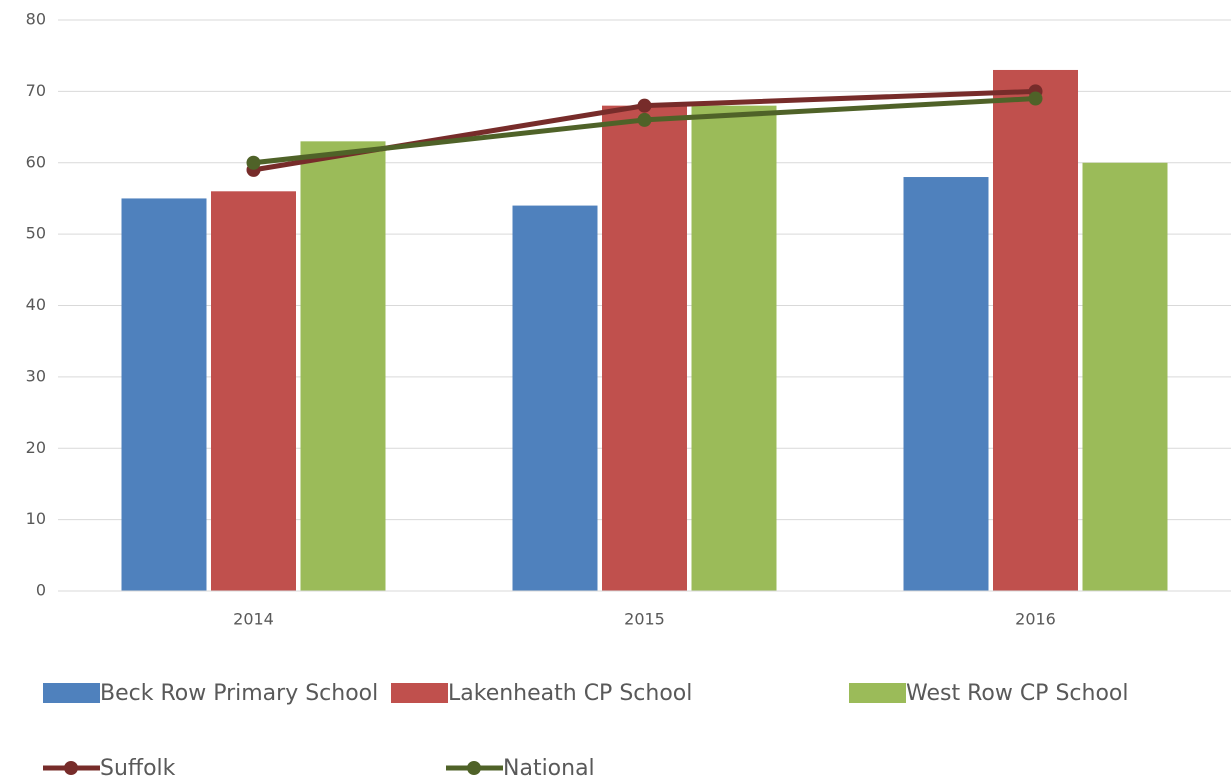 The height and width of the screenshot is (783, 1231). Describe the element at coordinates (36, 161) in the screenshot. I see `y-tick-label: 60` at that location.